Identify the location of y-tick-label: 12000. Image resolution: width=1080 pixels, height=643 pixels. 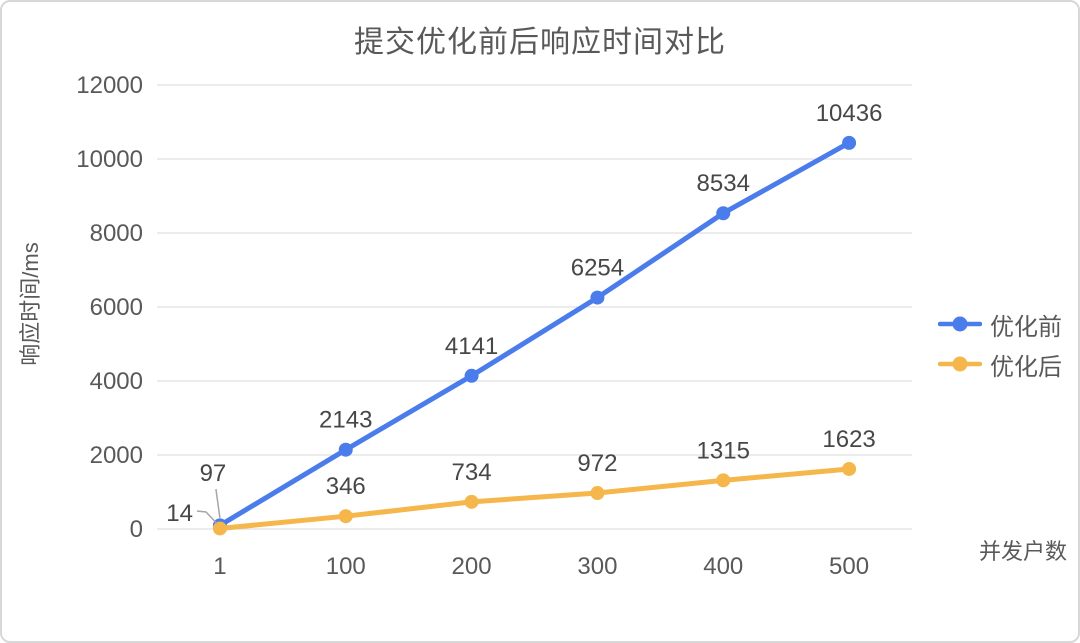
(109, 85).